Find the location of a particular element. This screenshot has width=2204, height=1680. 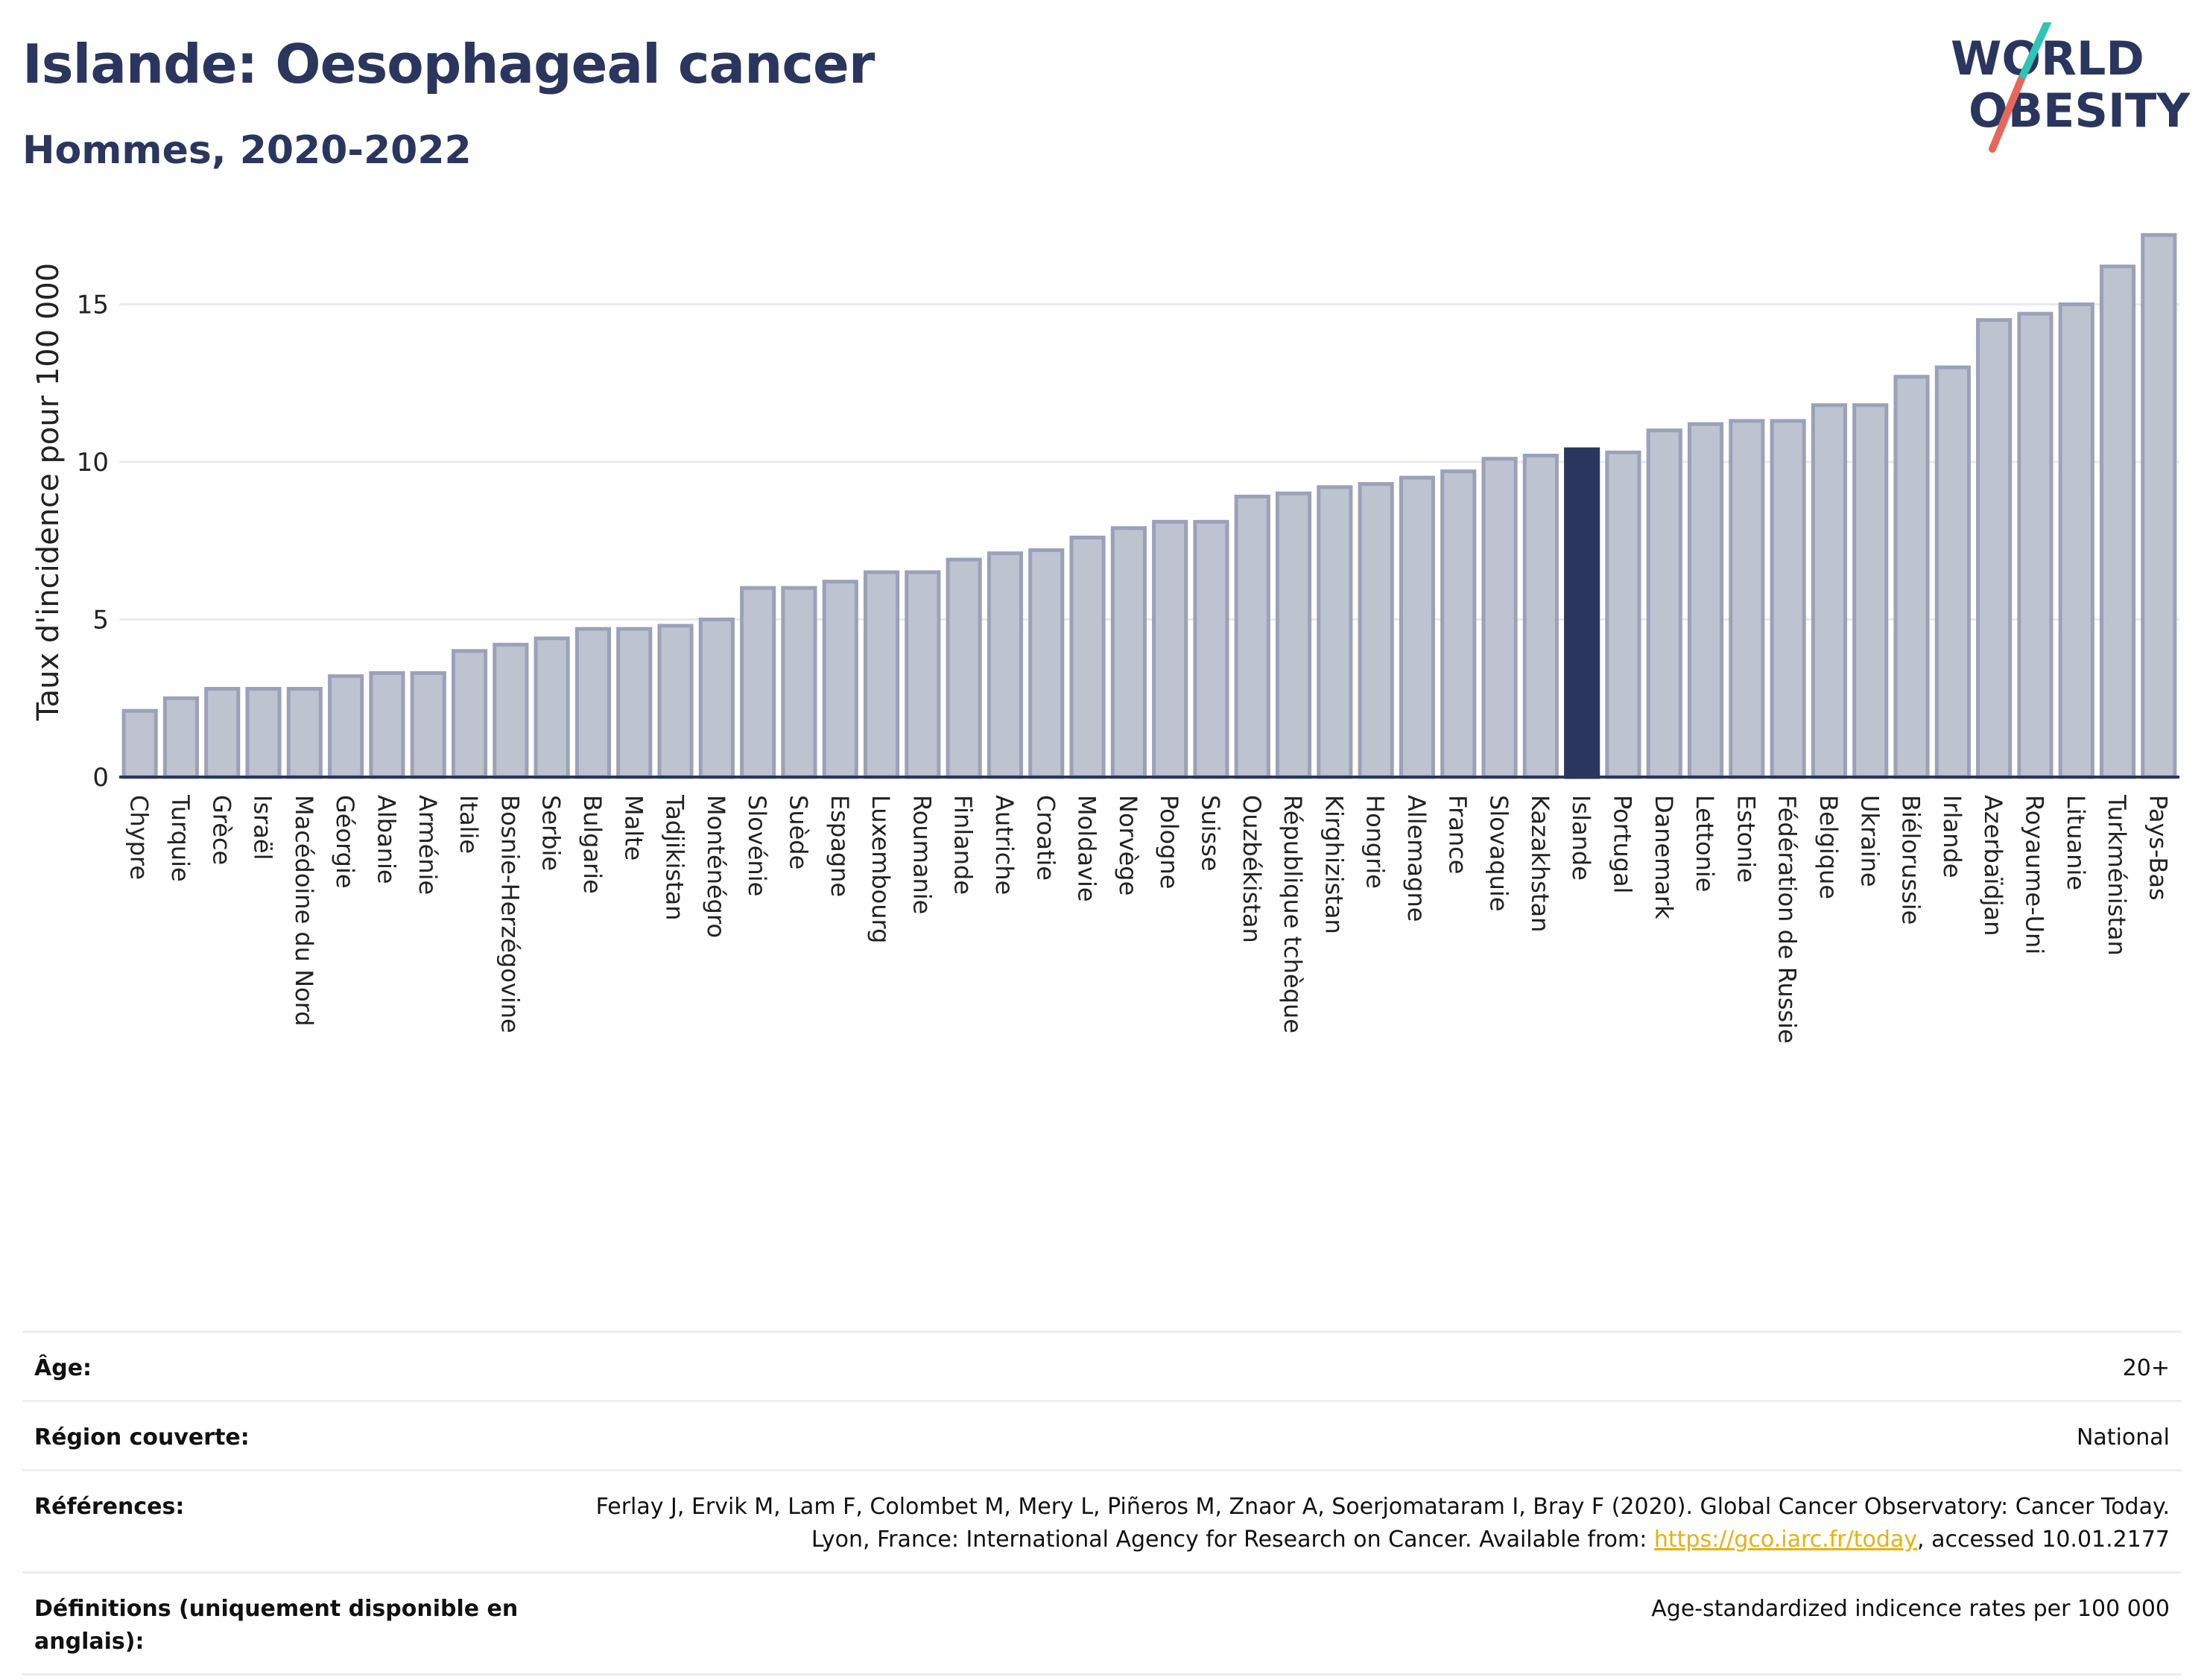

info-key-references: Références: is located at coordinates (109, 1507).